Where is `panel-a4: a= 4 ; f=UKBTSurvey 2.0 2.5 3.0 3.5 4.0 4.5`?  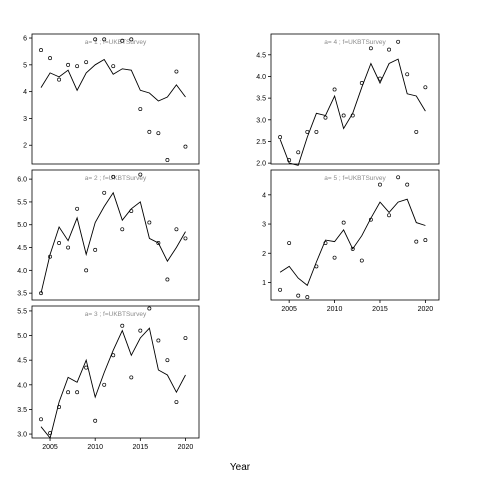 panel-a4: a= 4 ; f=UKBTSurvey 2.0 2.5 3.0 3.5 4.0 4.5 is located at coordinates (348, 100).